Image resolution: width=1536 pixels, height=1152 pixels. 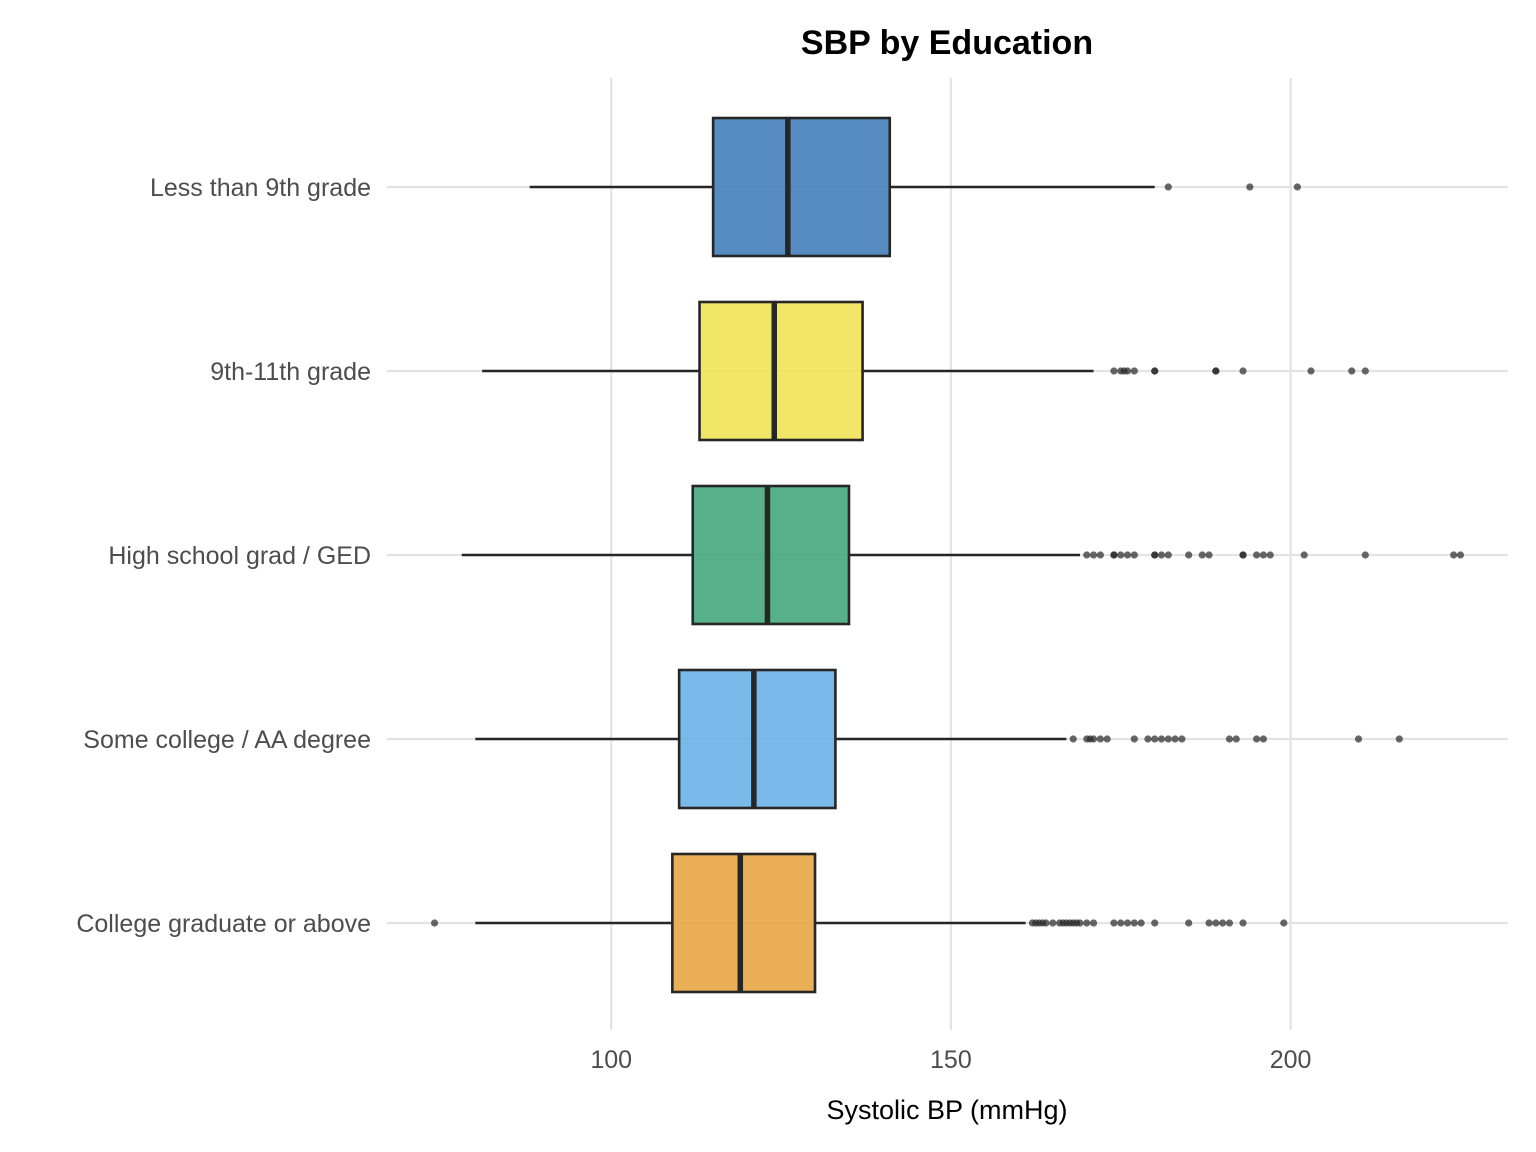 What do you see at coordinates (947, 43) in the screenshot?
I see `chart-title: SBP by Education` at bounding box center [947, 43].